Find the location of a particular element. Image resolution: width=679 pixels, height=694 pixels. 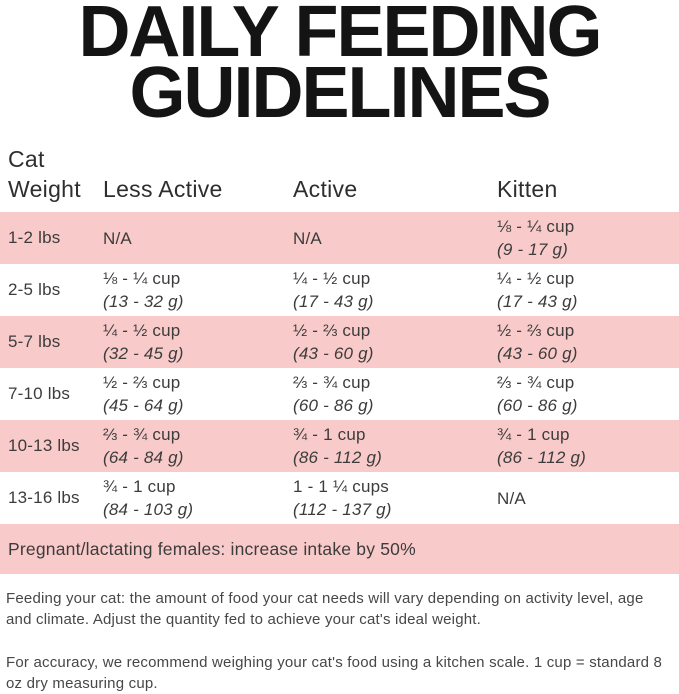

kitten-cell: ⅔ - ¾ cup (60 - 86 g) is located at coordinates (584, 394).